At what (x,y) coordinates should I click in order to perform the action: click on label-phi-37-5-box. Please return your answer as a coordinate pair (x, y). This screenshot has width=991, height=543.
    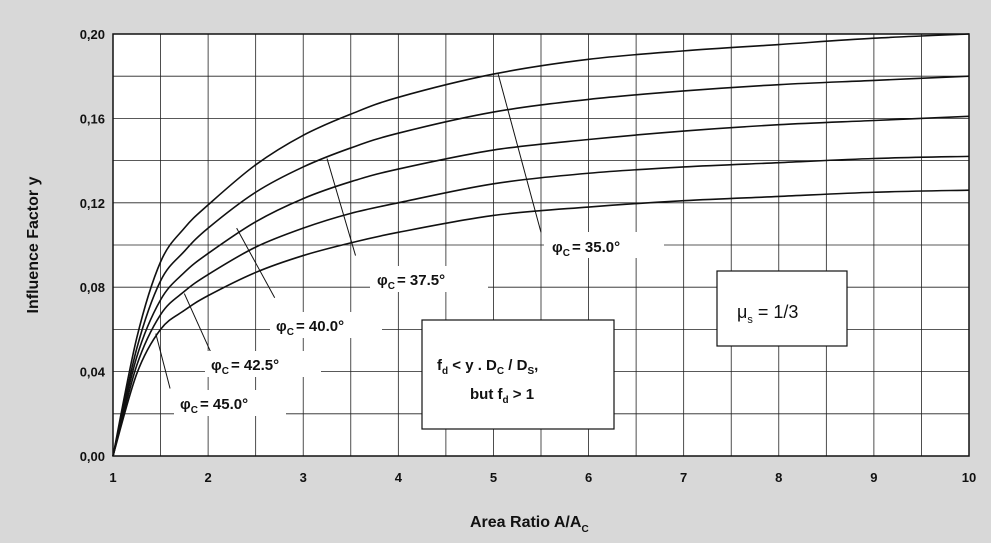
    Looking at the image, I should click on (429, 279).